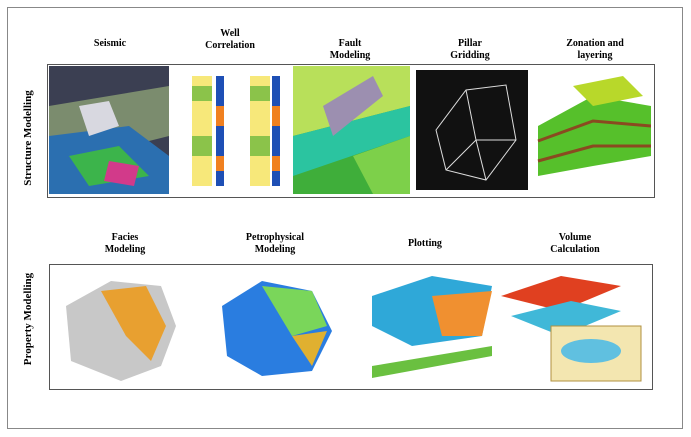 This screenshot has height=437, width=691. Describe the element at coordinates (28, 319) in the screenshot. I see `side-label: Property Modelling` at that location.